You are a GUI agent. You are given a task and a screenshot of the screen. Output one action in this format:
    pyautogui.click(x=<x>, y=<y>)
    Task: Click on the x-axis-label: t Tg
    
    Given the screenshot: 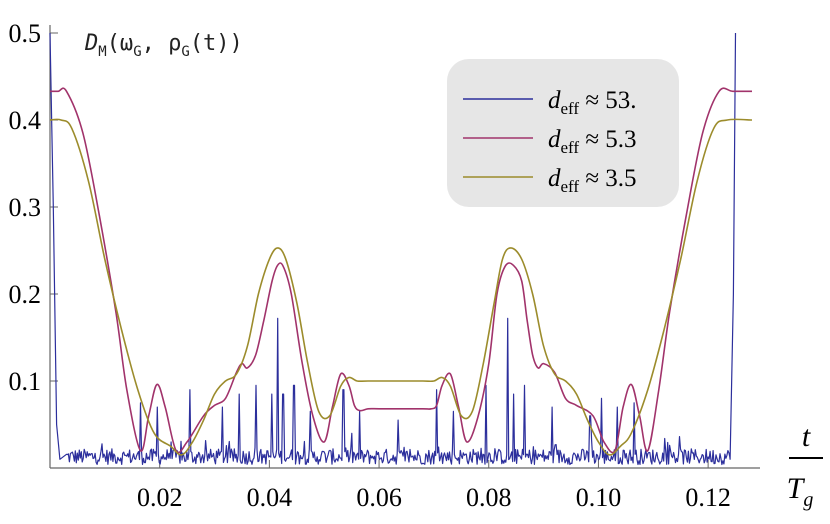 What is the action you would take?
    pyautogui.click(x=805, y=465)
    